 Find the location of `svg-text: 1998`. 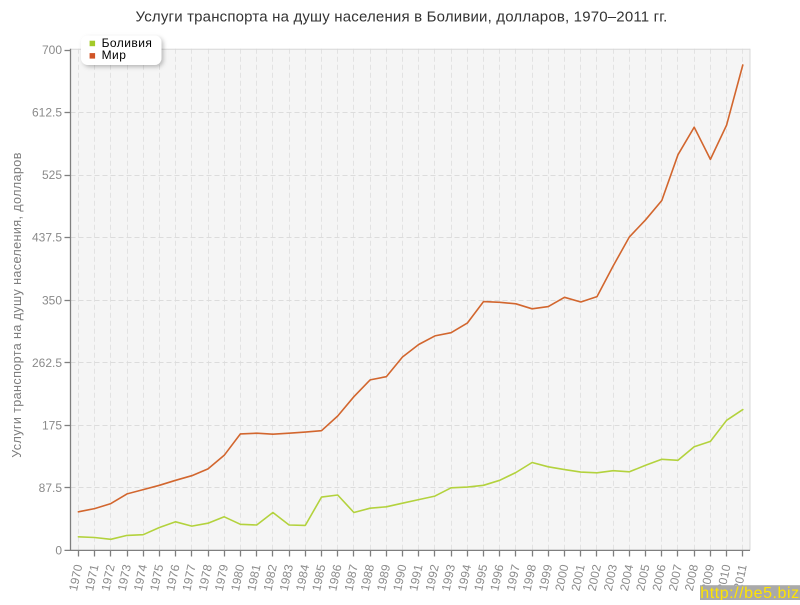

svg-text: 1998 is located at coordinates (529, 577).